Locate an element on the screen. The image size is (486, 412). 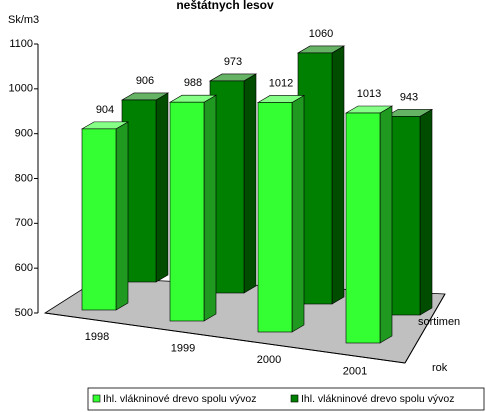
value-label: 988 is located at coordinates (193, 83).